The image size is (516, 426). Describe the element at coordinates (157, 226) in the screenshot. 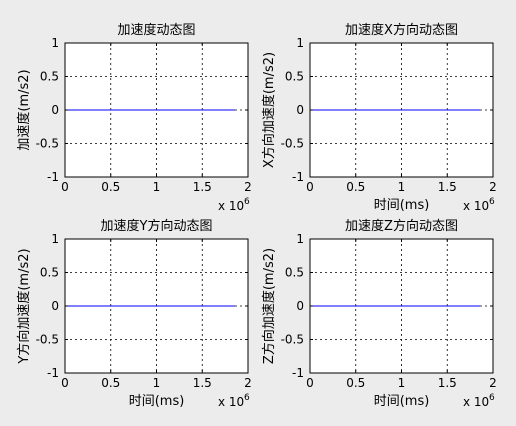

I see `chart-title: 加速度Y方向动态图` at that location.